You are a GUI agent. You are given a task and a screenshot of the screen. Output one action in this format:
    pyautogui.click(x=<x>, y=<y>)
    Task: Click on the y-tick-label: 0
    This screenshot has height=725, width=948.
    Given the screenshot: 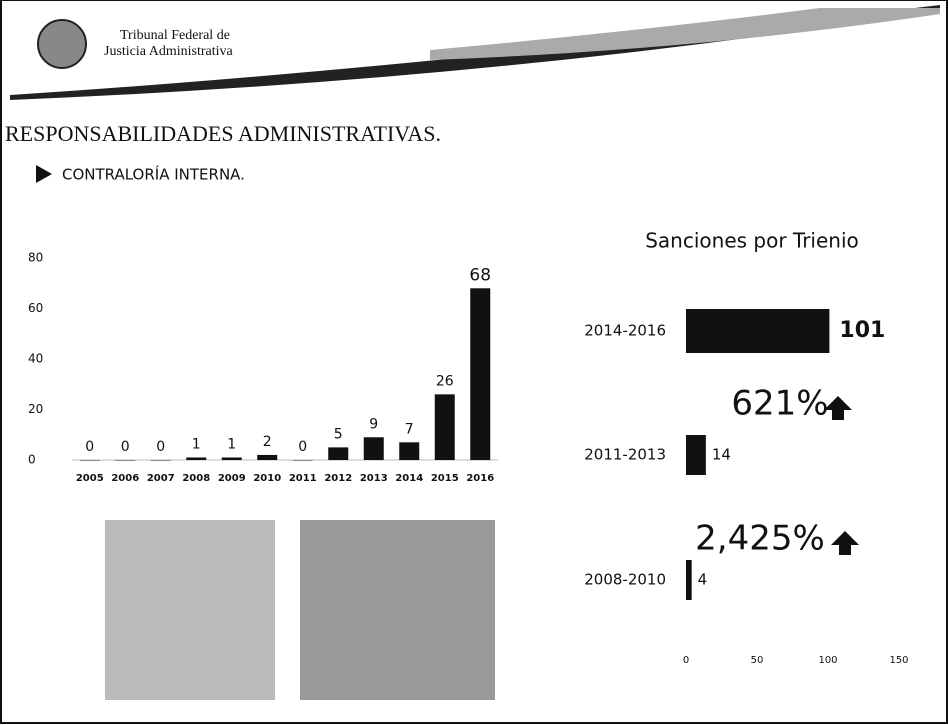 What is the action you would take?
    pyautogui.click(x=32, y=460)
    